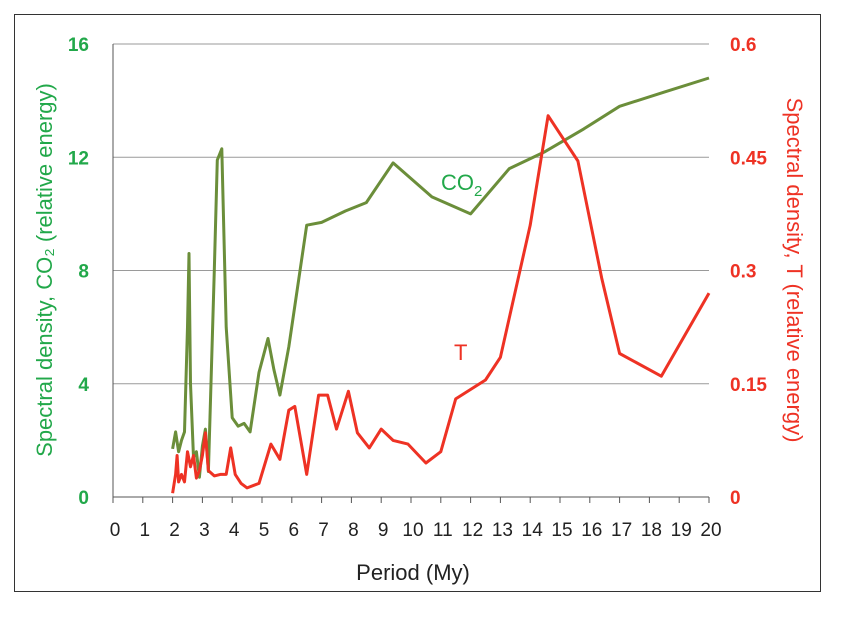 The height and width of the screenshot is (638, 842). Describe the element at coordinates (533, 530) in the screenshot. I see `x-tick-label: 14` at that location.